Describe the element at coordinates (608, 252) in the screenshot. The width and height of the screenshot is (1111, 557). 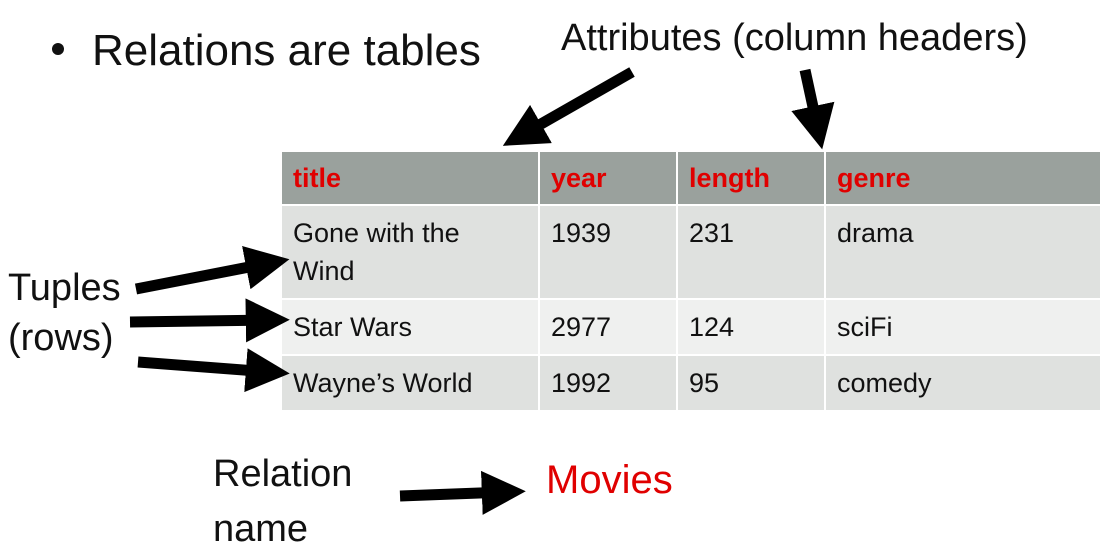
I see `cell-year: 1939` at that location.